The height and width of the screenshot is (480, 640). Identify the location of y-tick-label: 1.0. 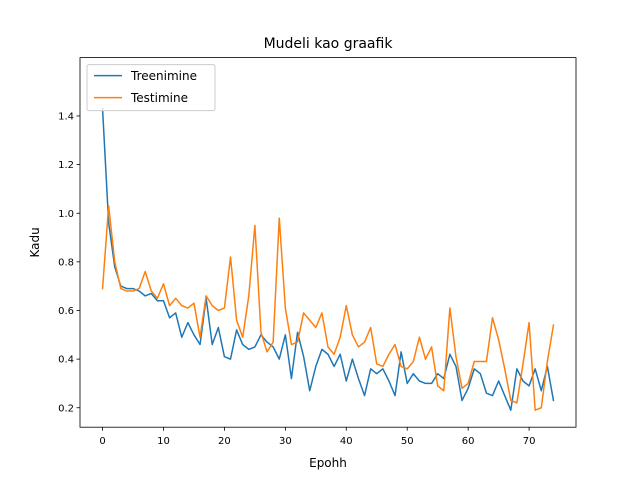
(66, 214).